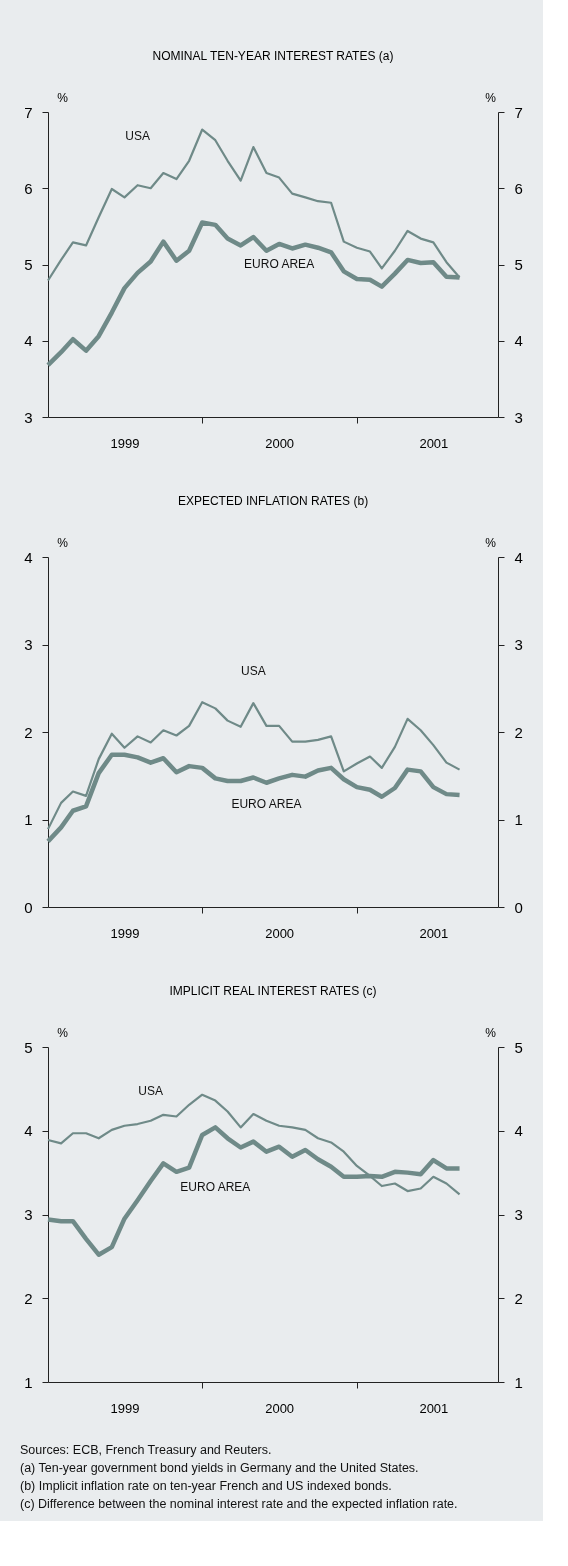 Image resolution: width=568 pixels, height=1566 pixels. I want to click on text: (c) Difference between the nominal interest rate and the expected inflation rate., so click(239, 1504).